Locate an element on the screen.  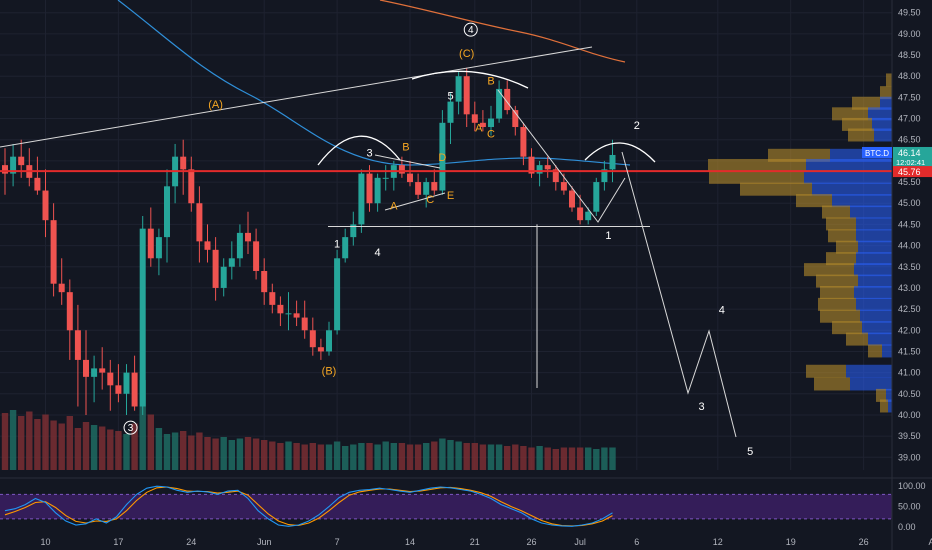
triangle-lower is located at coordinates (415, 201).